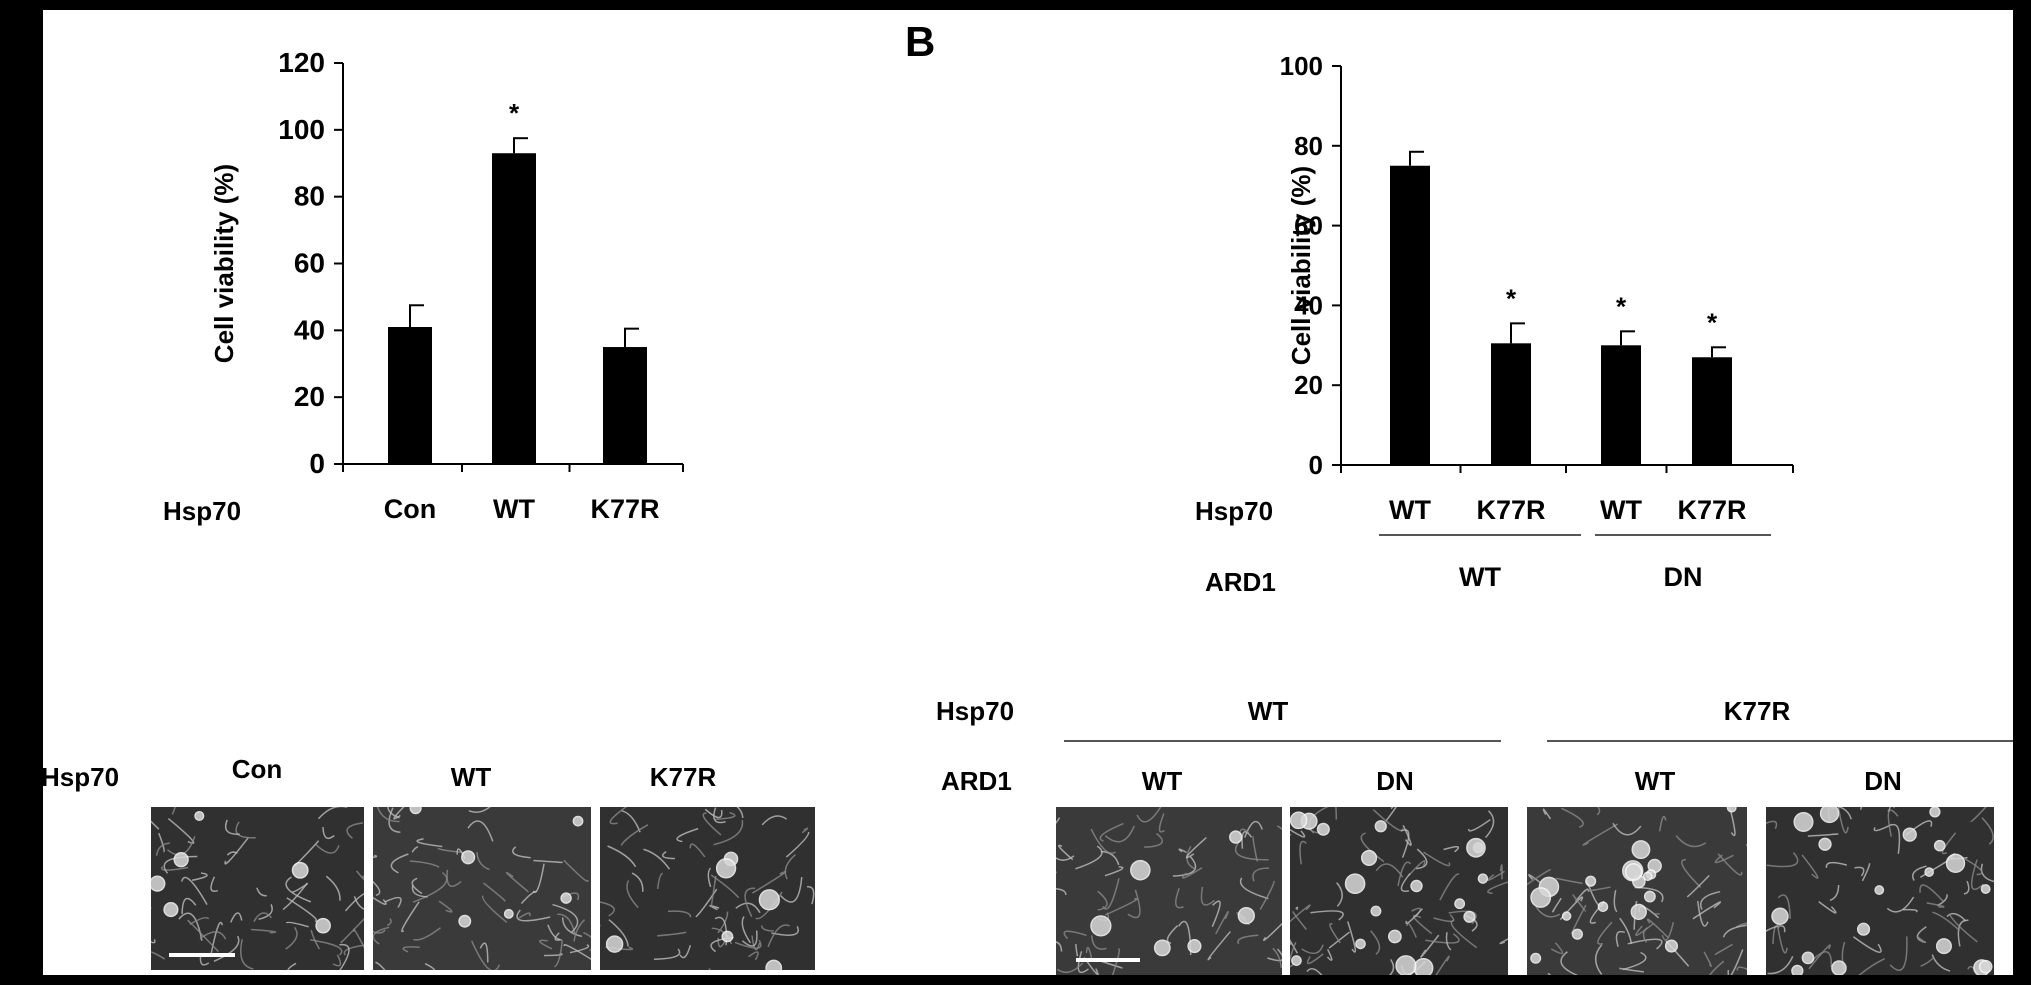 This screenshot has height=985, width=2031. I want to click on micrographs-b-group-line-k77r, so click(1780, 741).